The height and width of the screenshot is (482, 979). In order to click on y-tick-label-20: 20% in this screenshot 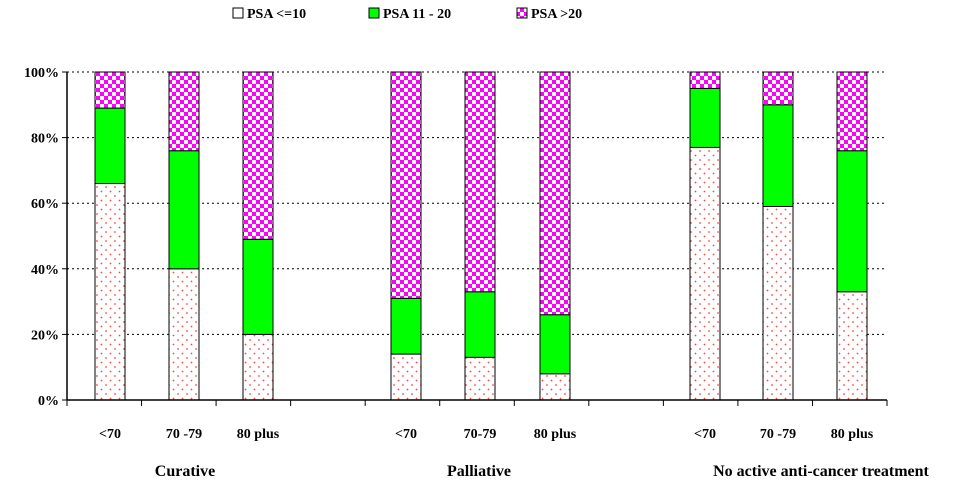, I will do `click(45, 335)`.